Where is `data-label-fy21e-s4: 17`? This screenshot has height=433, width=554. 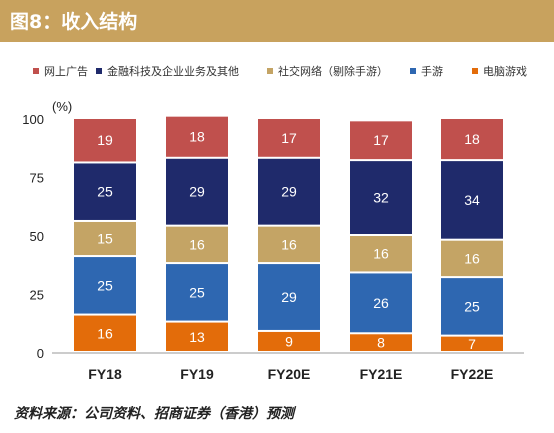 data-label-fy21e-s4: 17 is located at coordinates (381, 140).